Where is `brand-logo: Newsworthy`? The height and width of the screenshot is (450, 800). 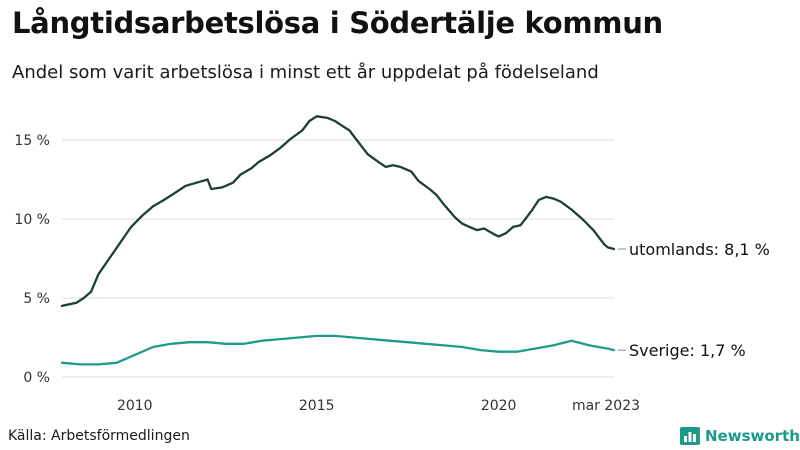 brand-logo: Newsworthy is located at coordinates (740, 436).